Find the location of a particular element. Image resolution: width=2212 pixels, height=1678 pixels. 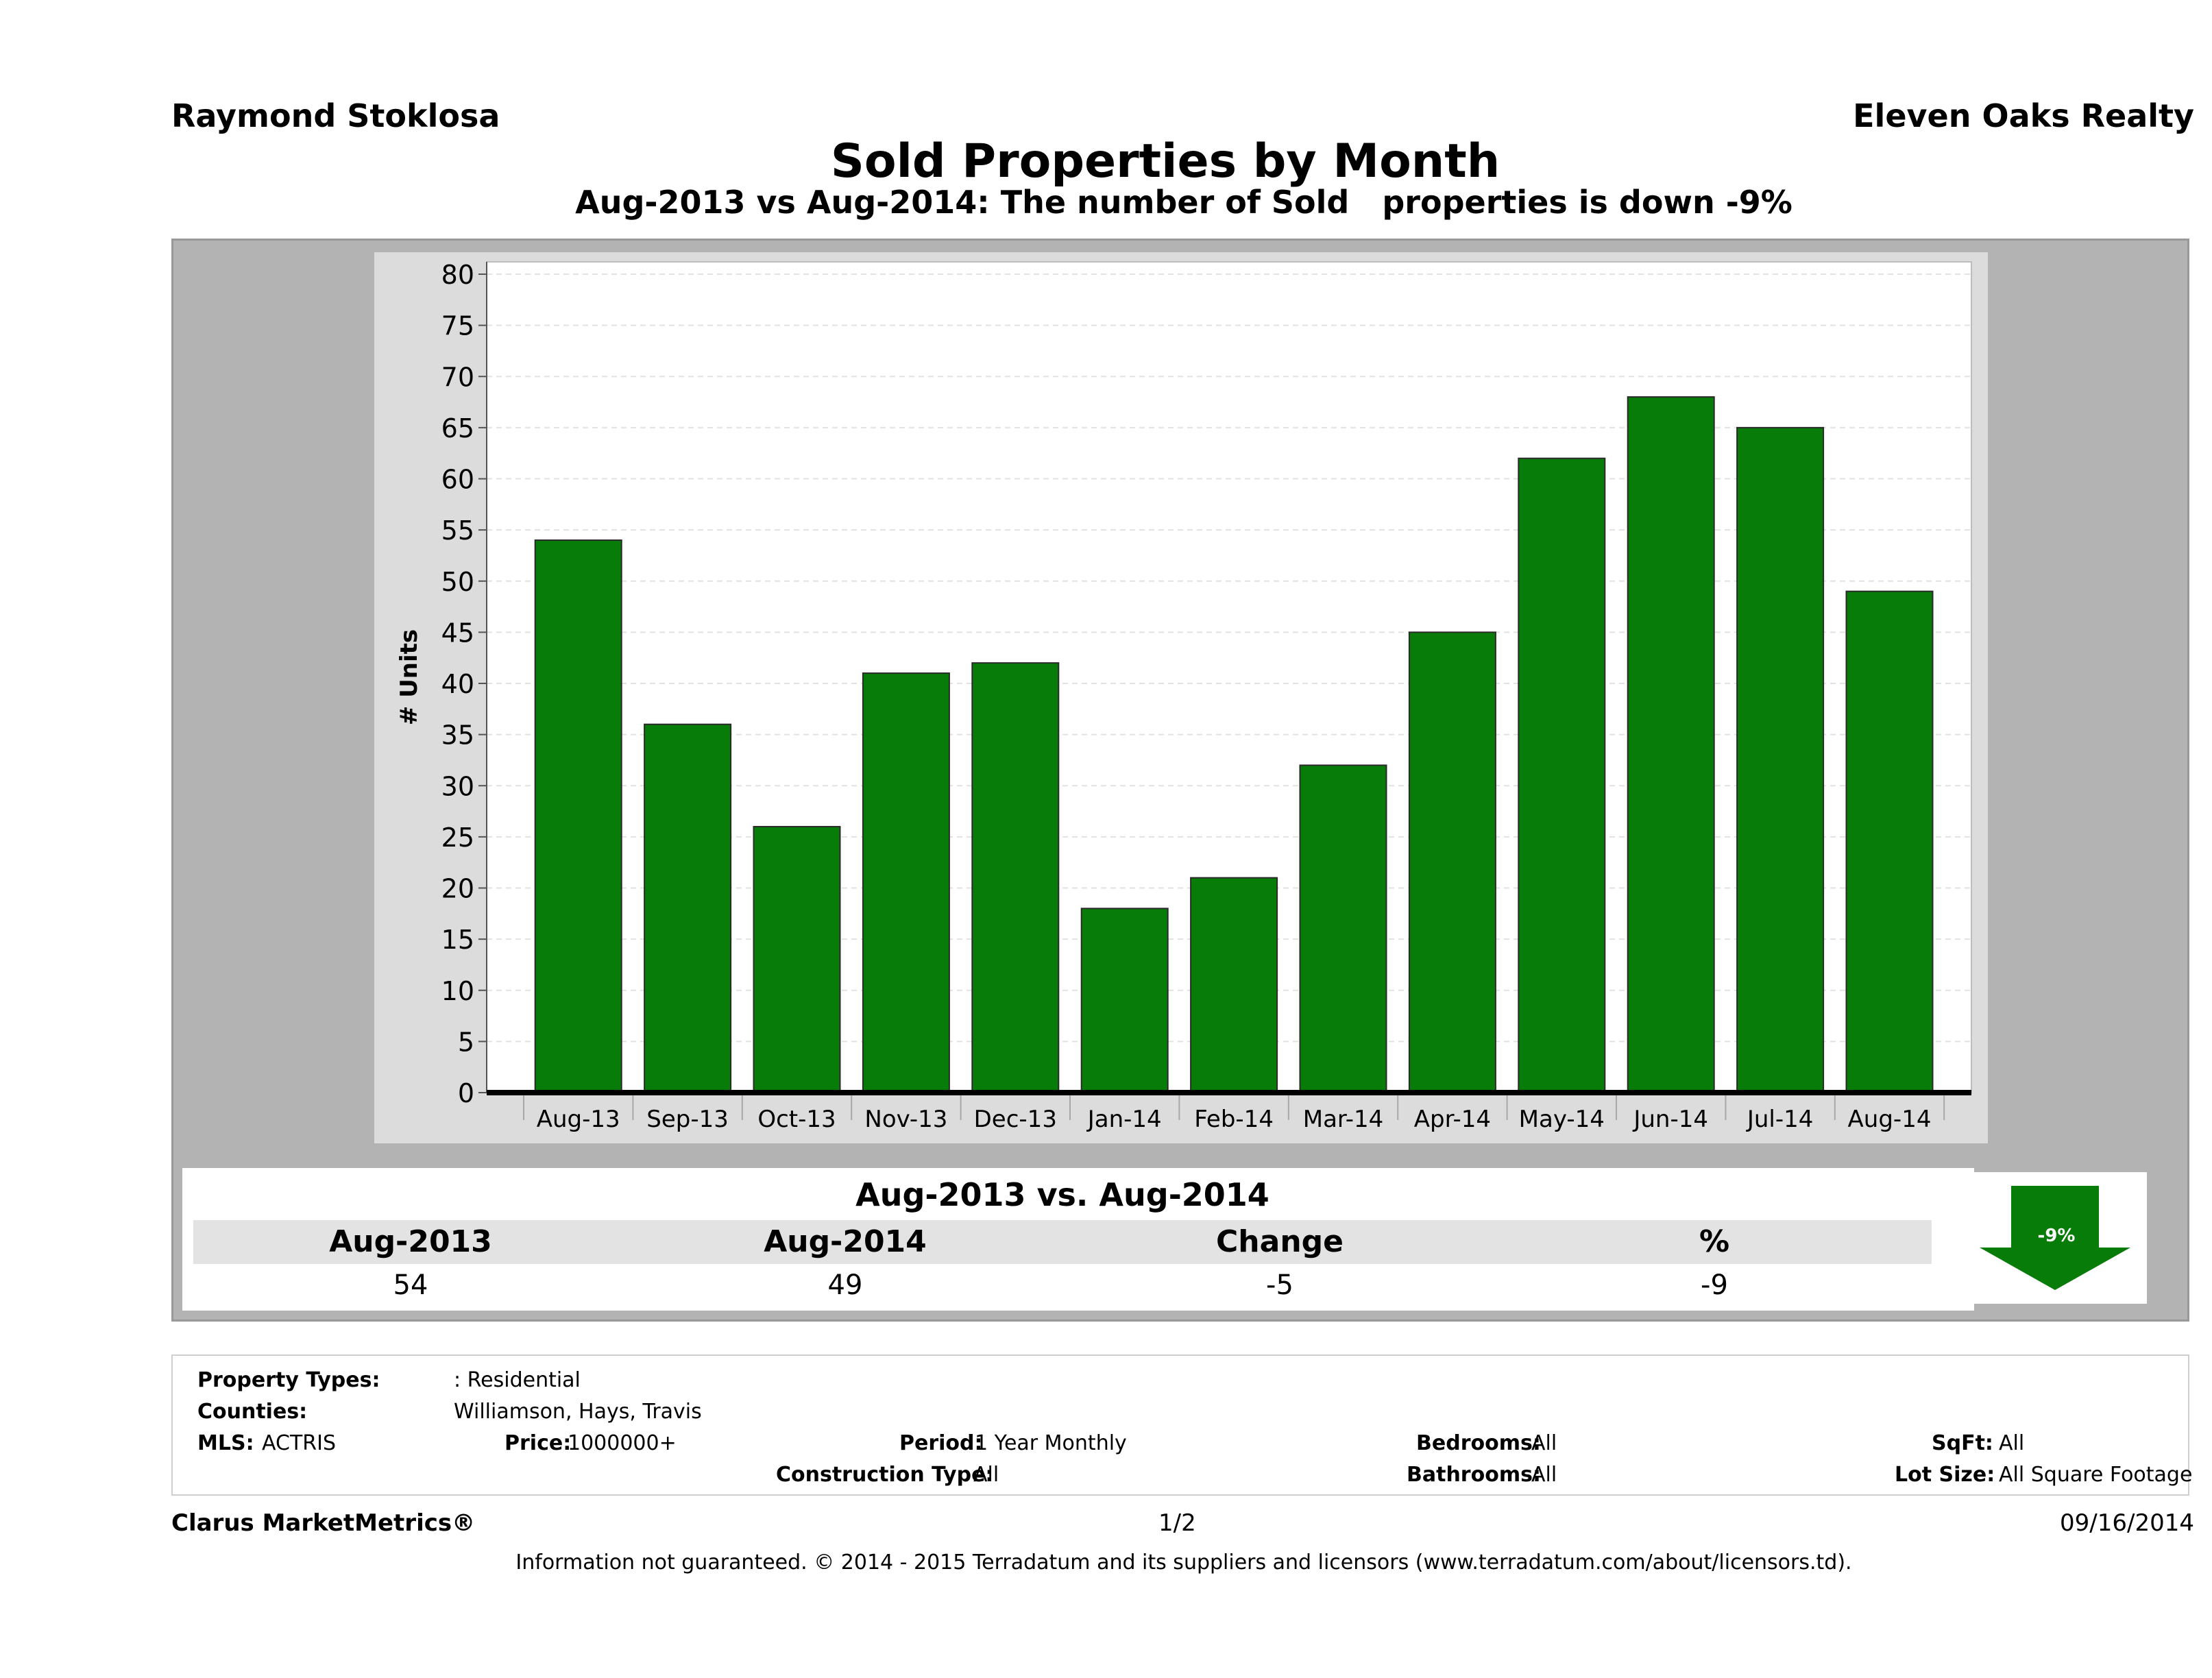

trend-arrow-label: -9% is located at coordinates (2056, 1236).